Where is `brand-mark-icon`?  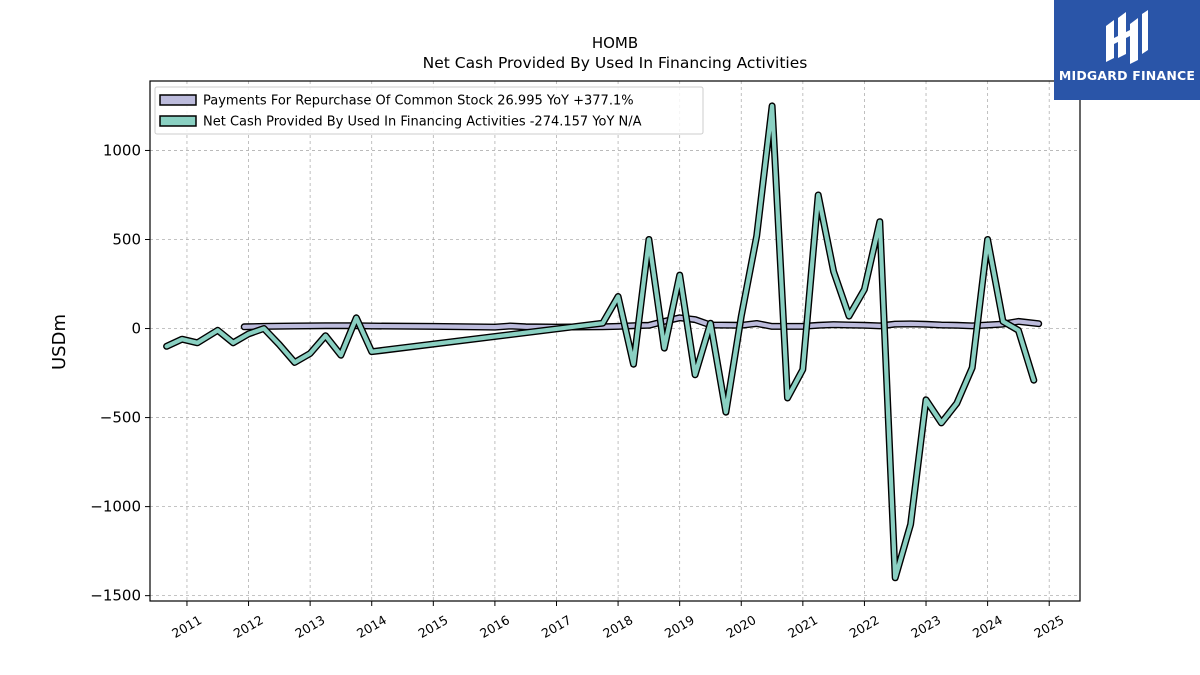 brand-mark-icon is located at coordinates (1127, 37).